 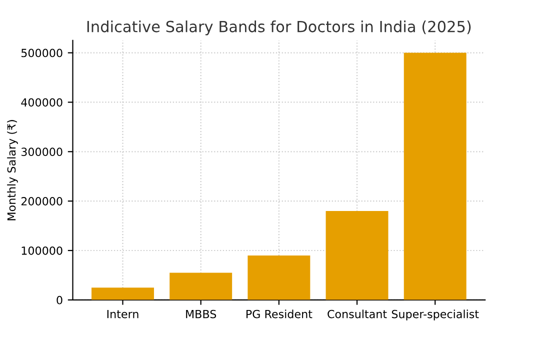 What do you see at coordinates (41, 53) in the screenshot?
I see `y-tick-label: 500000` at bounding box center [41, 53].